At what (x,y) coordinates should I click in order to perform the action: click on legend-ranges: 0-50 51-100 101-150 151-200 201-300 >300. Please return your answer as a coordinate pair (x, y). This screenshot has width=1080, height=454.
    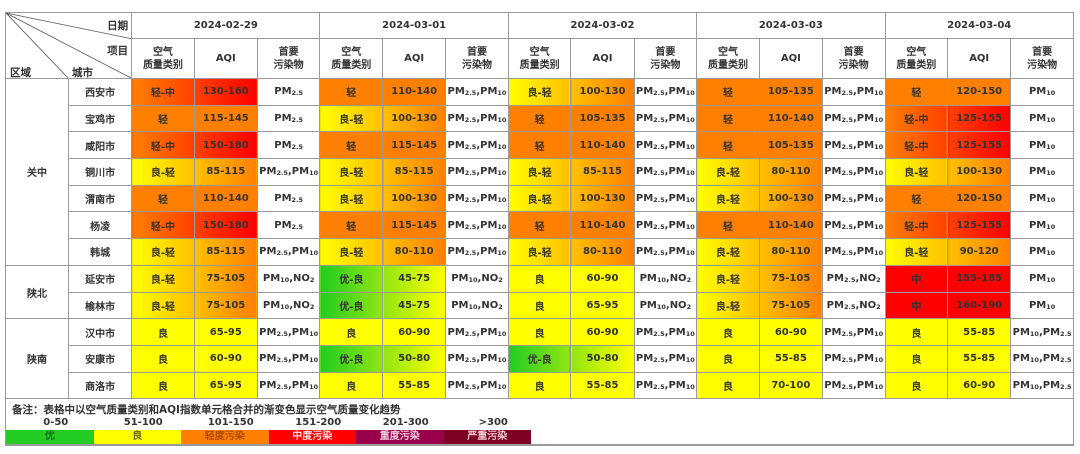
    Looking at the image, I should click on (274, 422).